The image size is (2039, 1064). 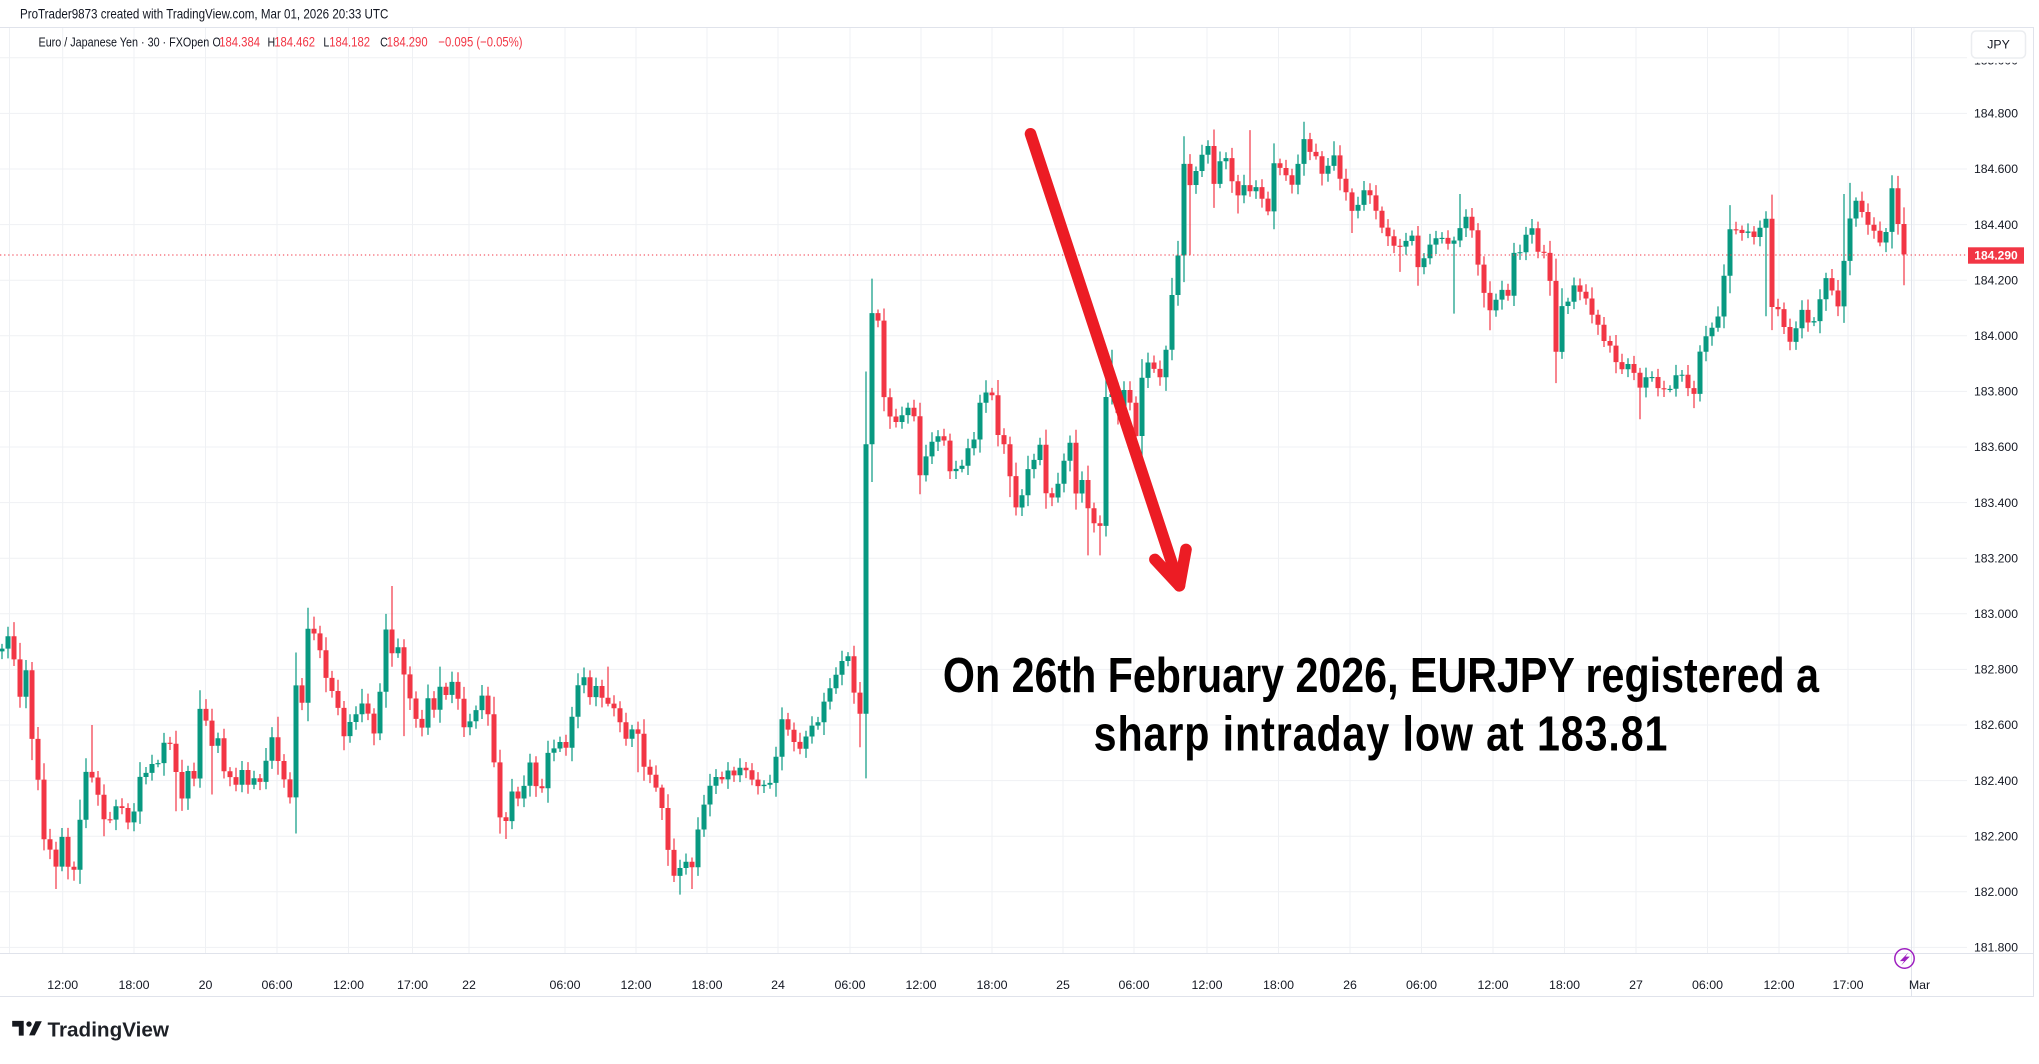 What do you see at coordinates (1996, 225) in the screenshot?
I see `svg-text: 184.400` at bounding box center [1996, 225].